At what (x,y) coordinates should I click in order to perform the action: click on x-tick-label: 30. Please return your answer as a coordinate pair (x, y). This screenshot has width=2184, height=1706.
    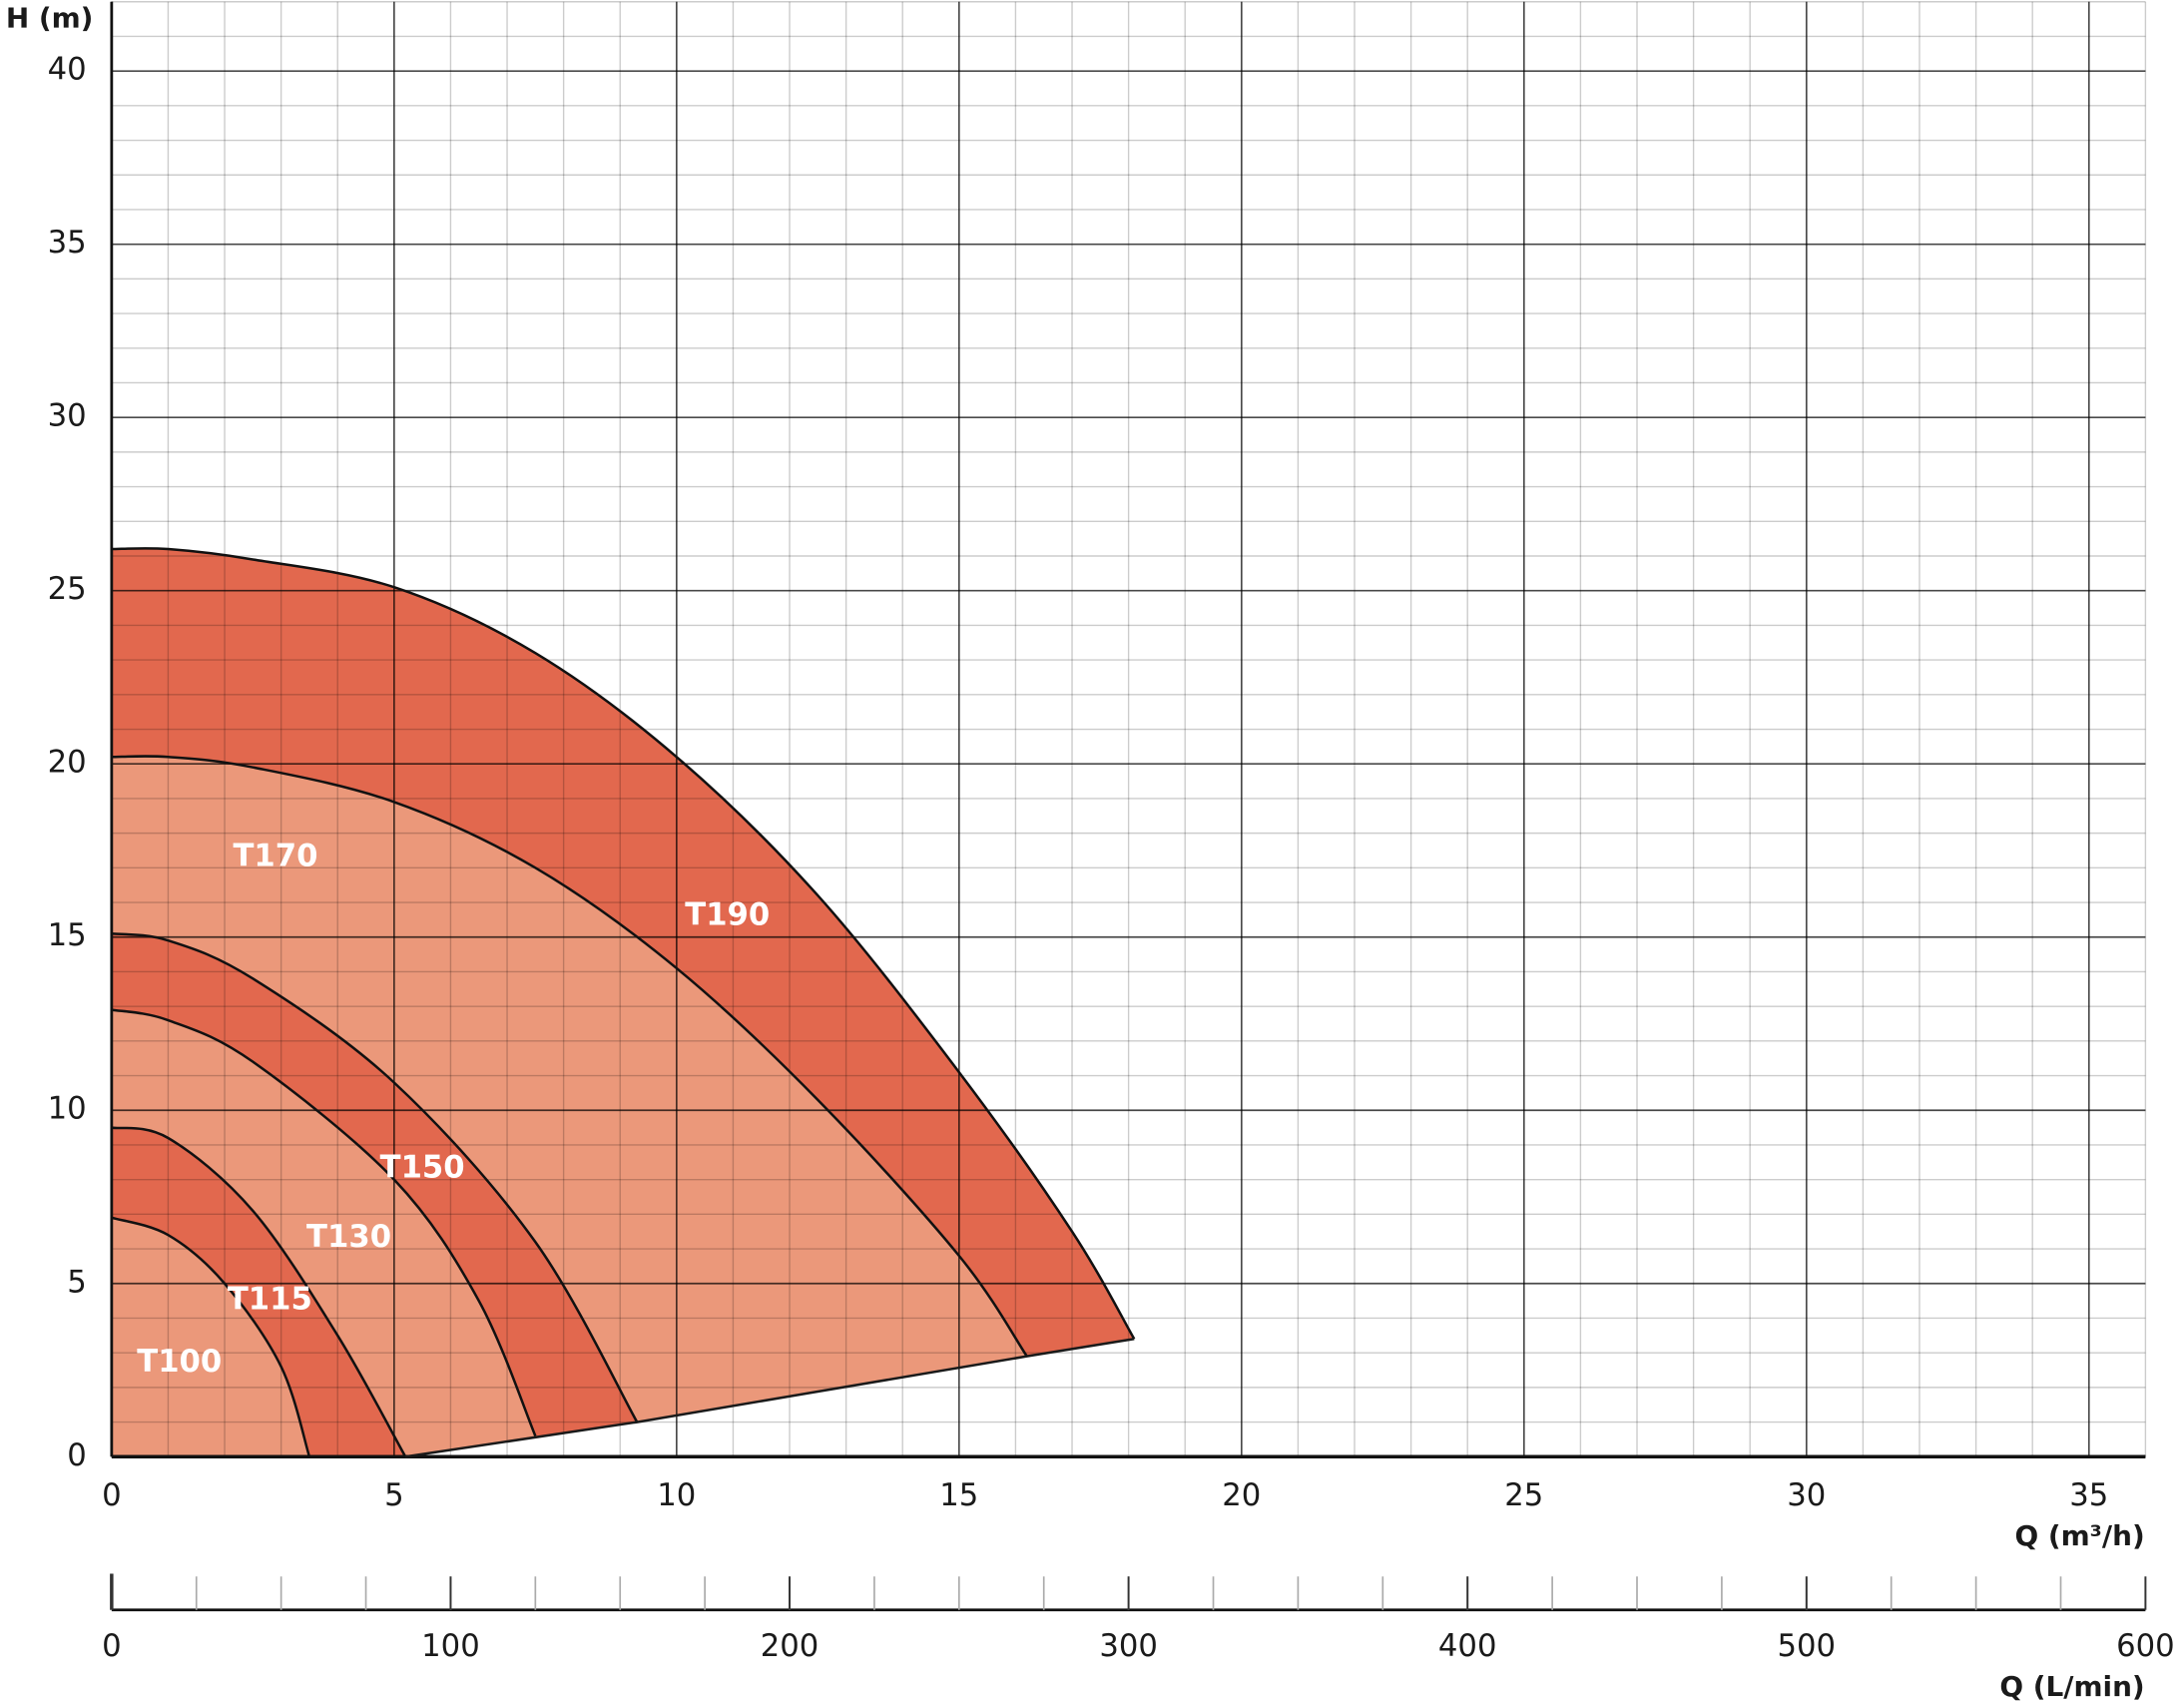
    Looking at the image, I should click on (1807, 1496).